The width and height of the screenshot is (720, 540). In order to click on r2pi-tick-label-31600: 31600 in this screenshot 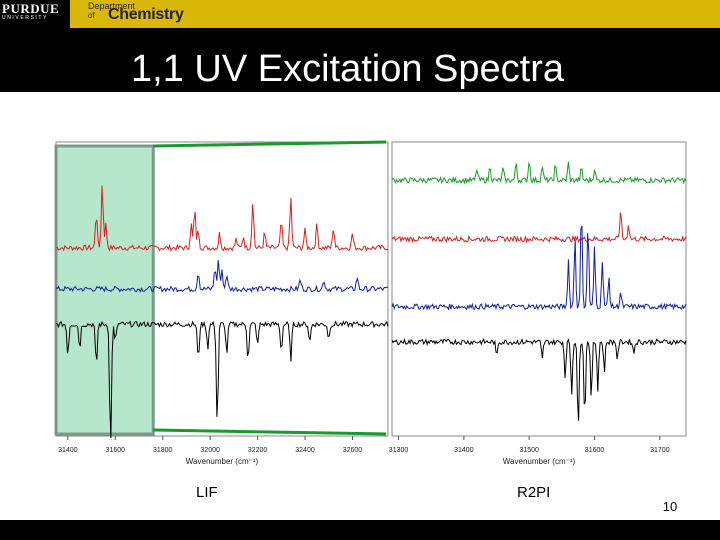, I will do `click(595, 450)`.